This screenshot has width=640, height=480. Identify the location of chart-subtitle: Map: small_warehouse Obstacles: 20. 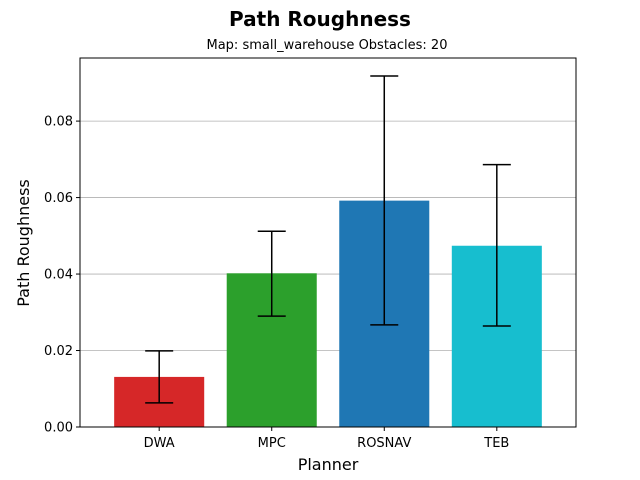
(327, 45).